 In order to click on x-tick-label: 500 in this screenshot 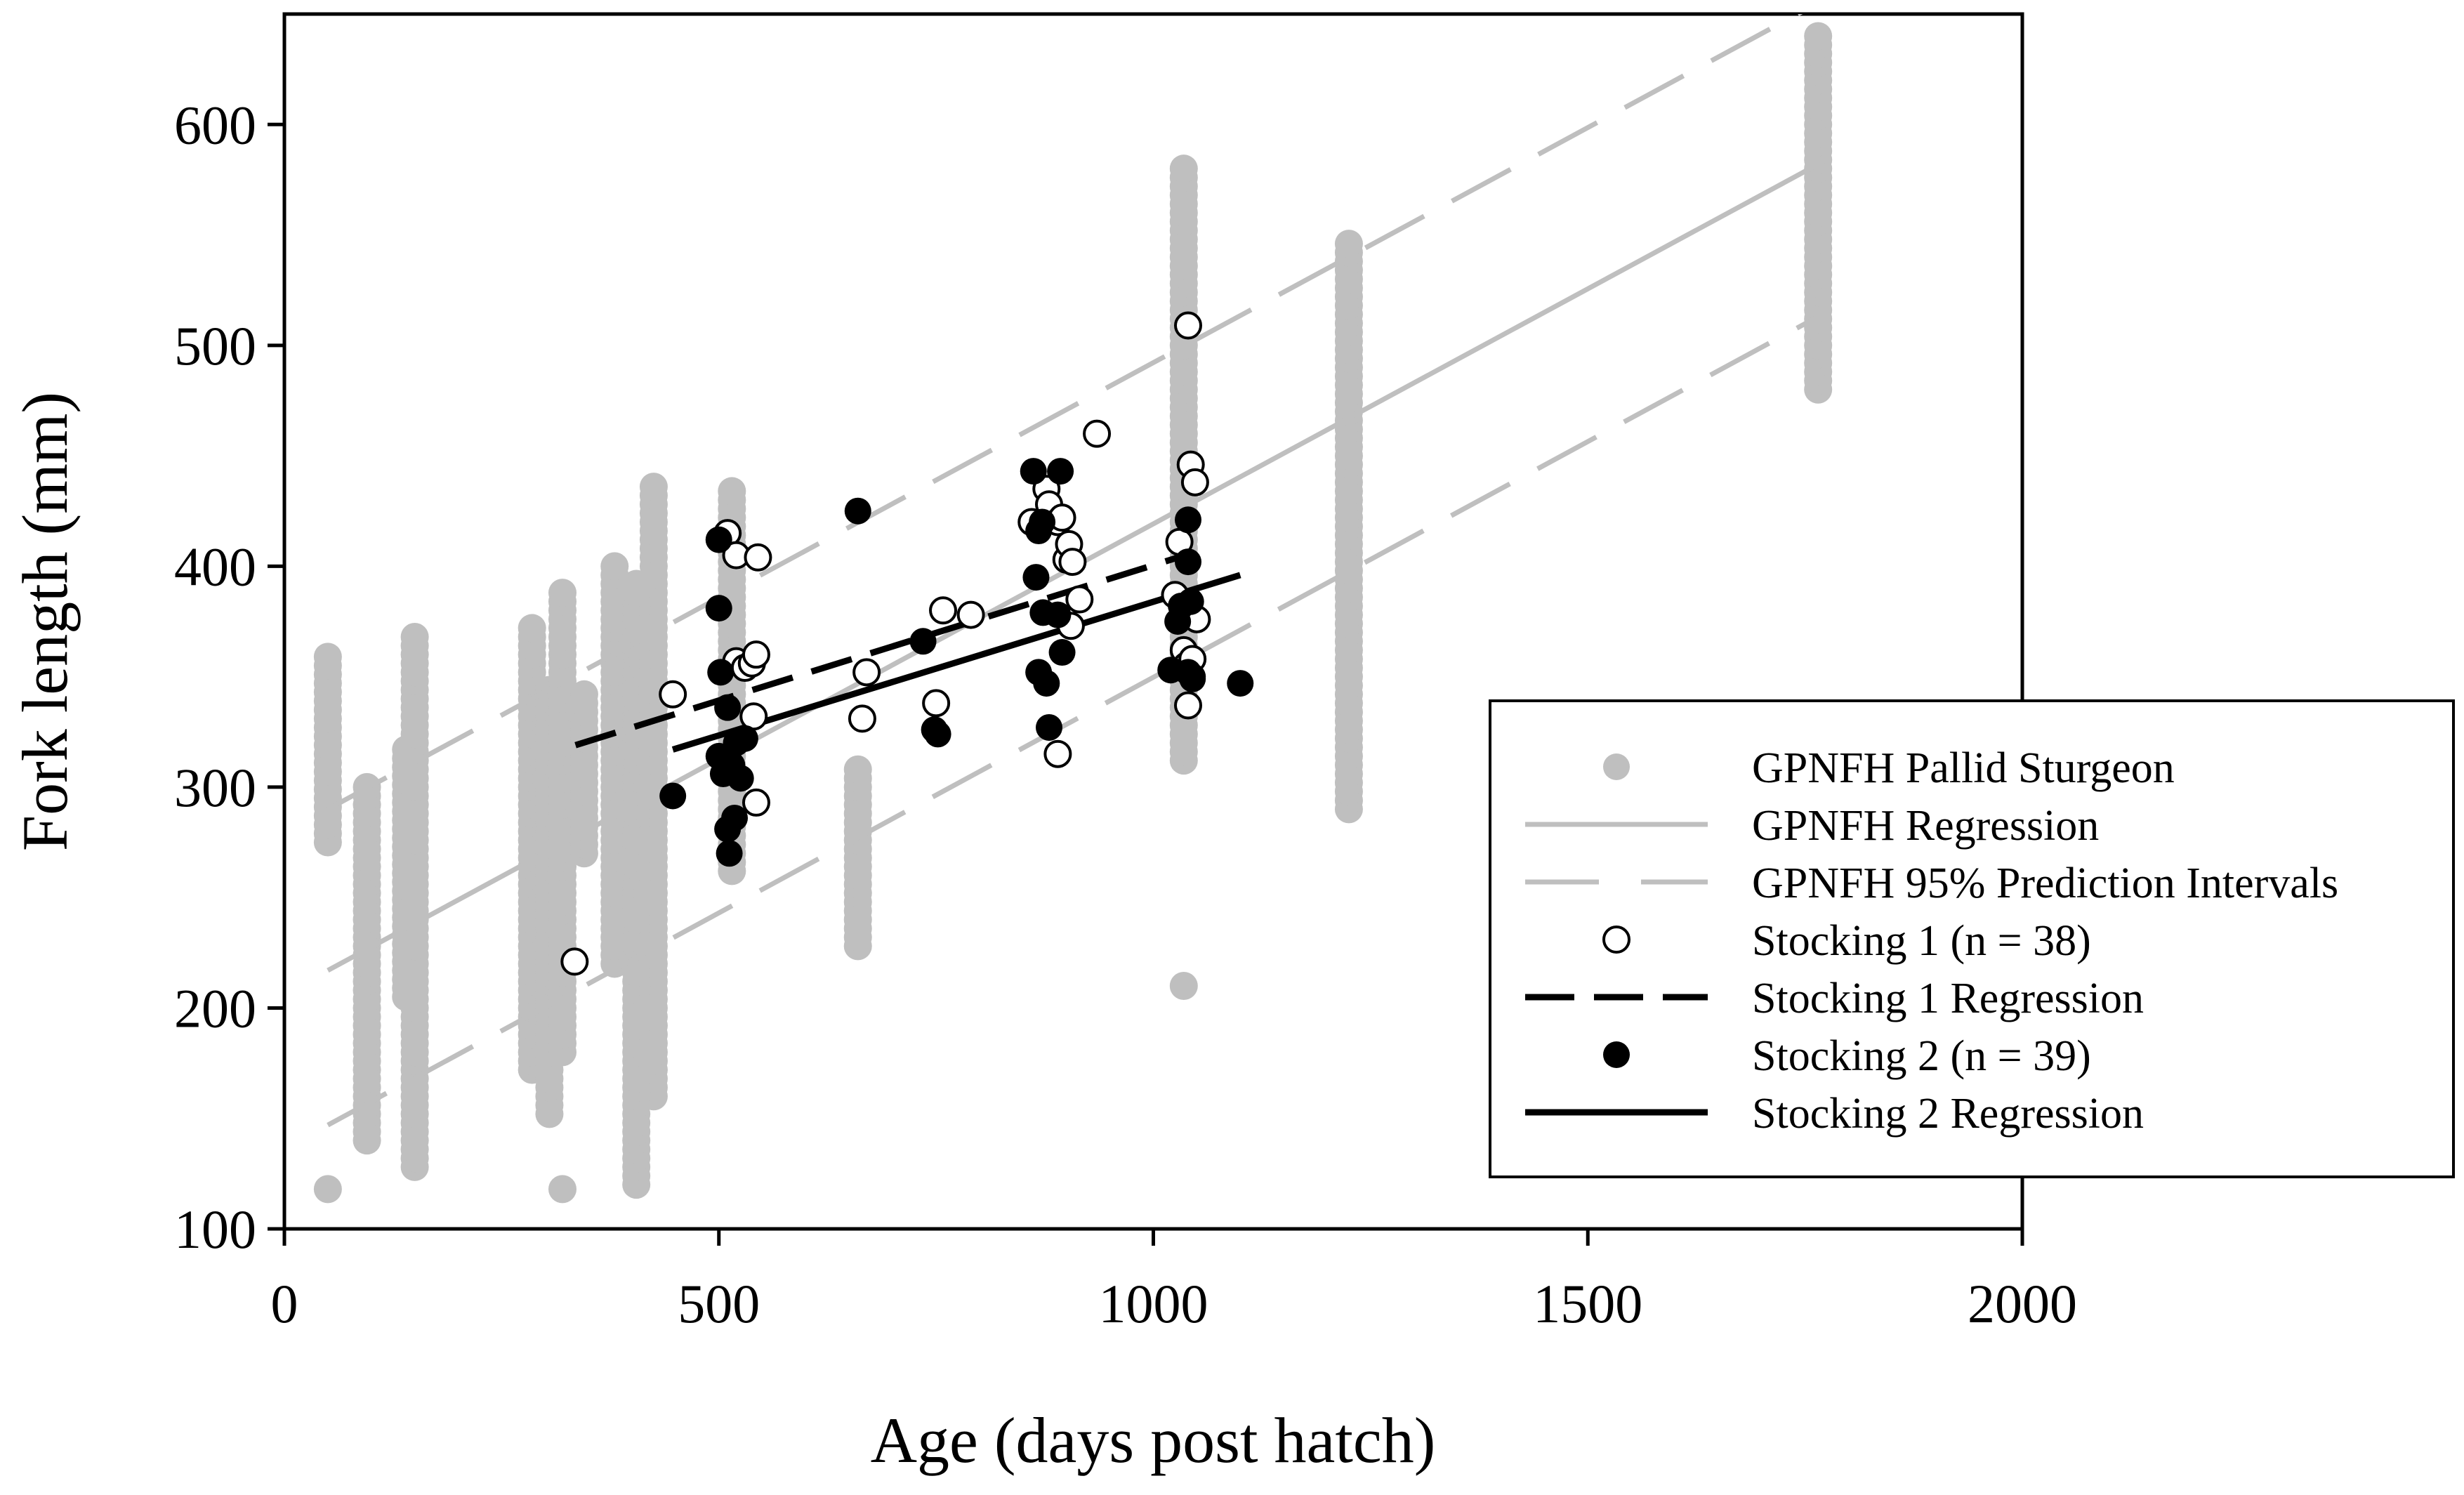, I will do `click(719, 1303)`.